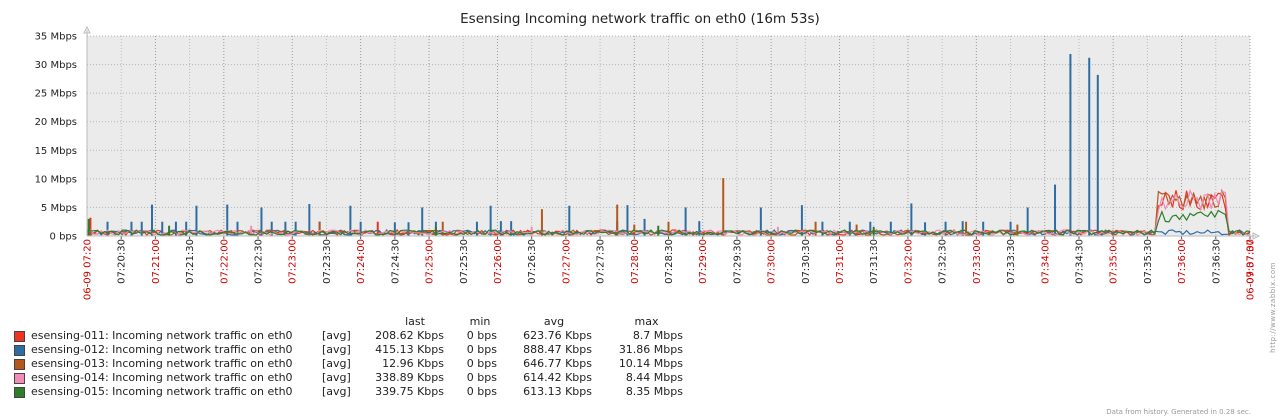 This screenshot has width=1279, height=418. I want to click on x-tick-label: 07:33:00, so click(977, 261).